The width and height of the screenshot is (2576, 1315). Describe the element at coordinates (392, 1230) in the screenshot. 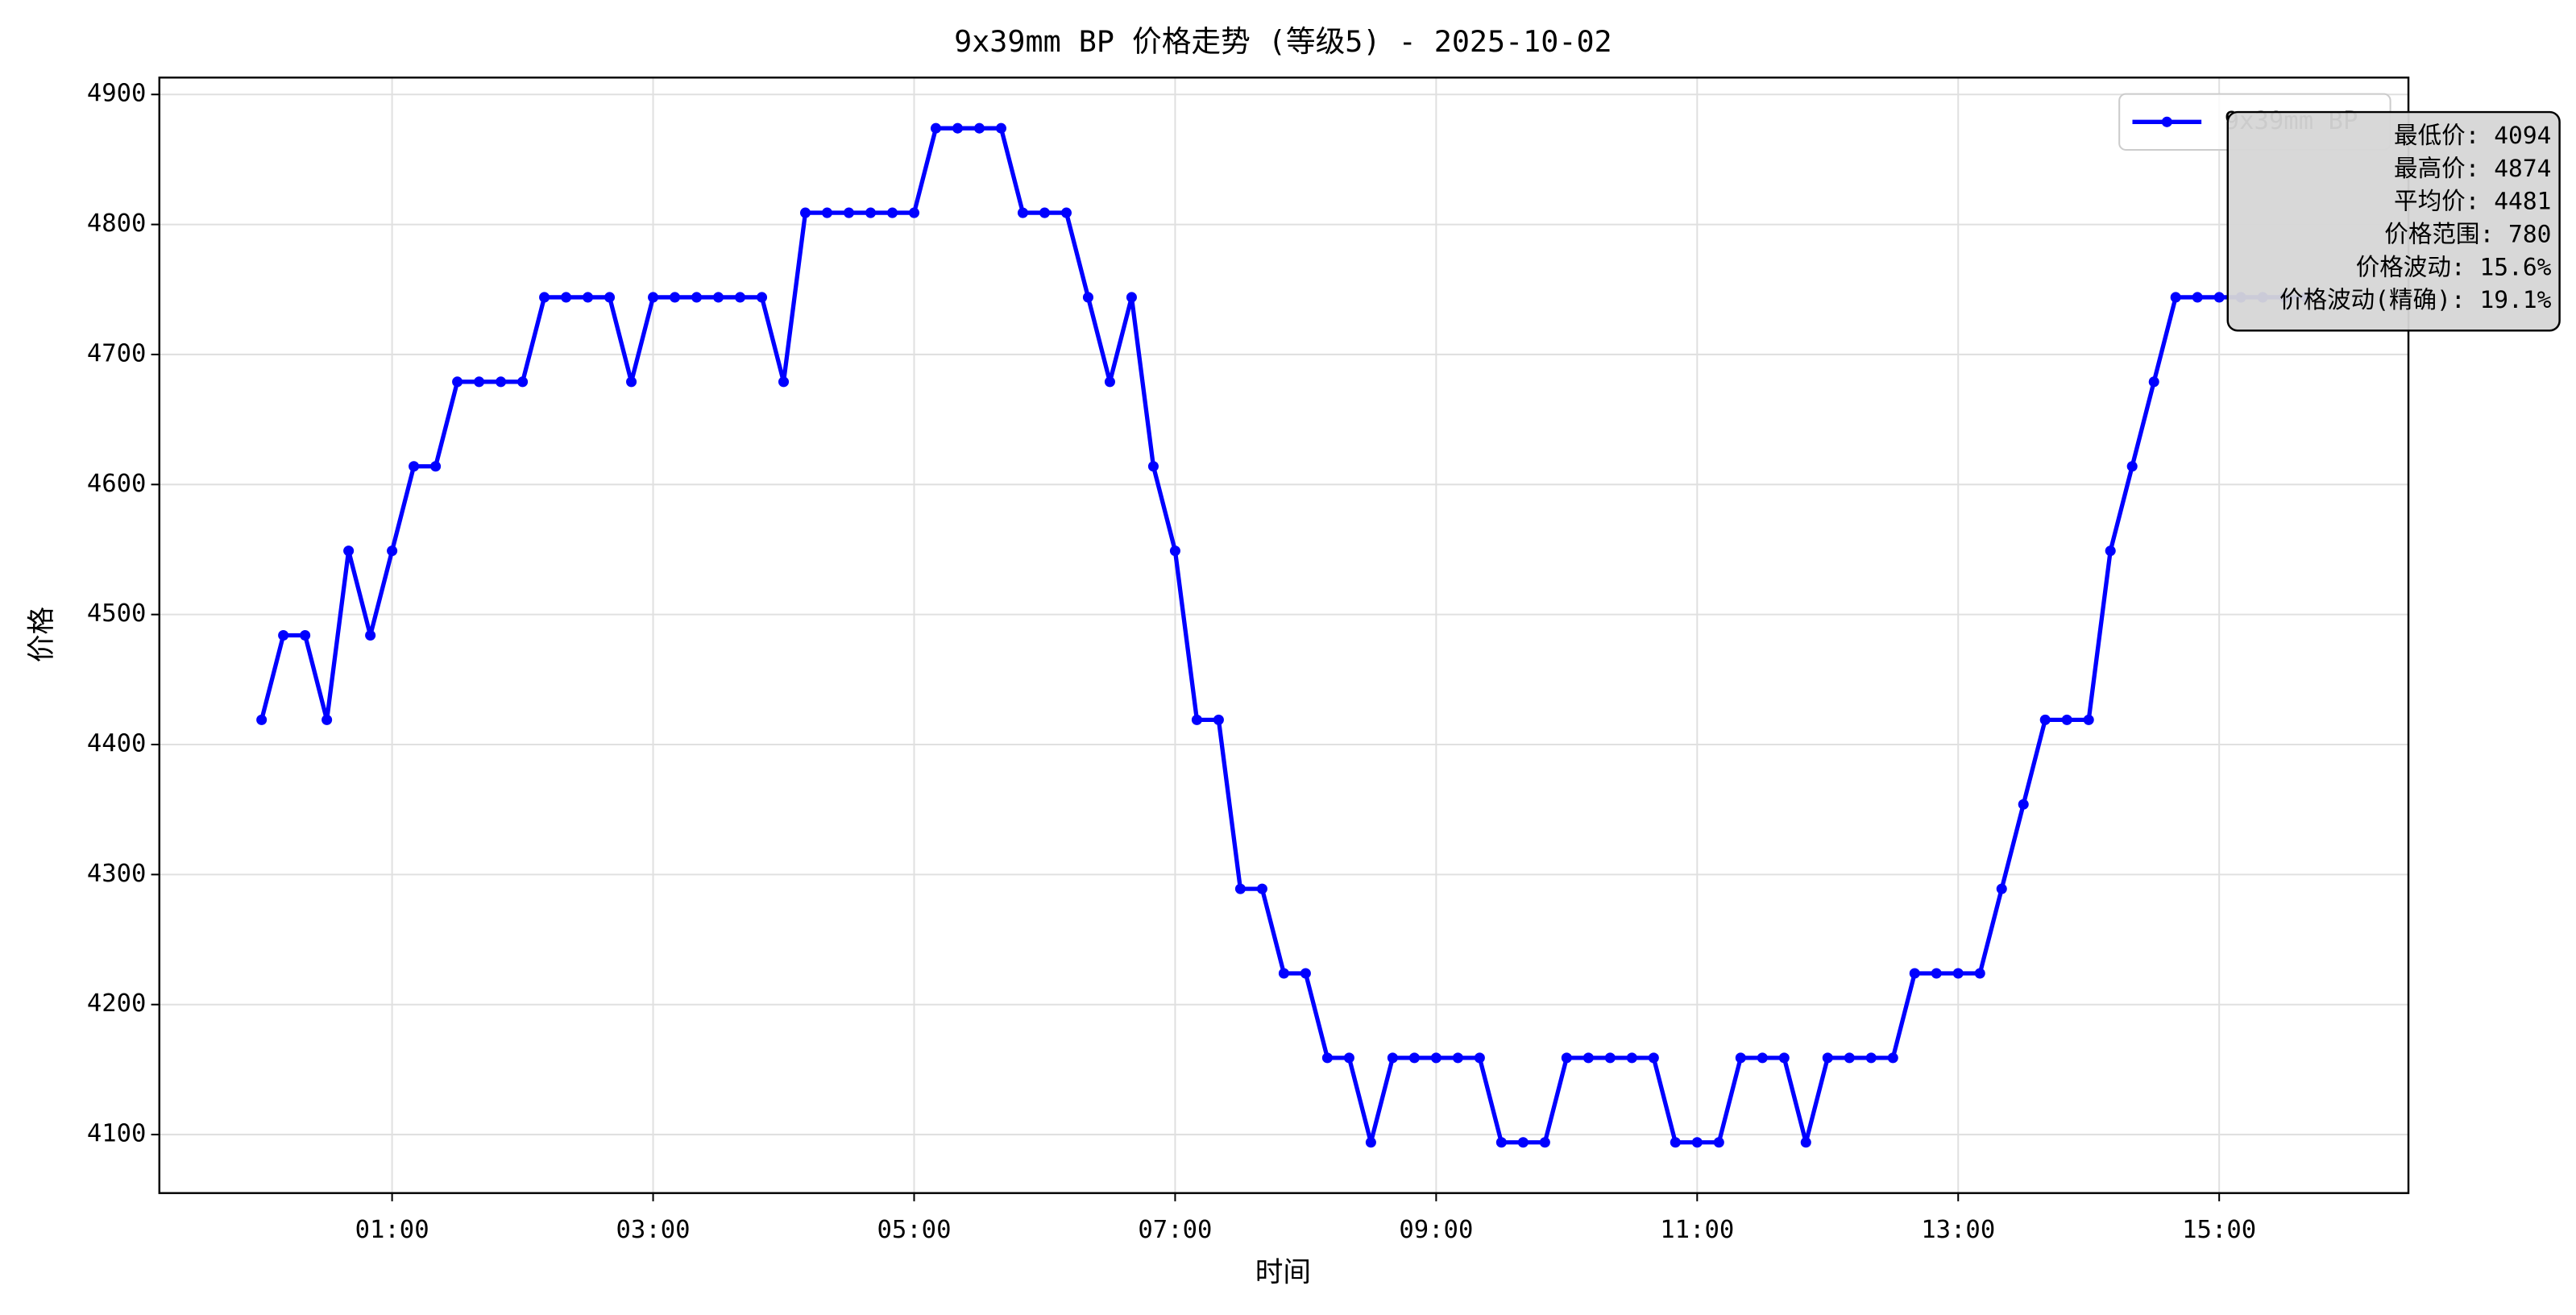

I see `x-tick-label: 01:00` at that location.